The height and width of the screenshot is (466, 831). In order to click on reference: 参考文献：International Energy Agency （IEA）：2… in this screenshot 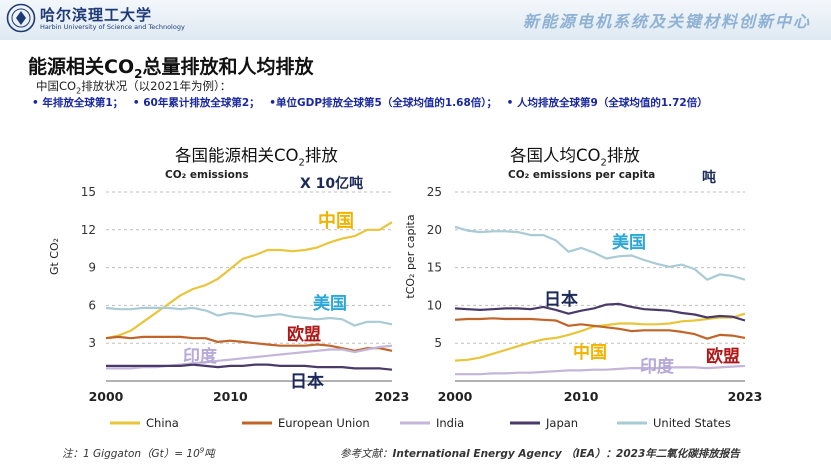, I will do `click(540, 454)`.